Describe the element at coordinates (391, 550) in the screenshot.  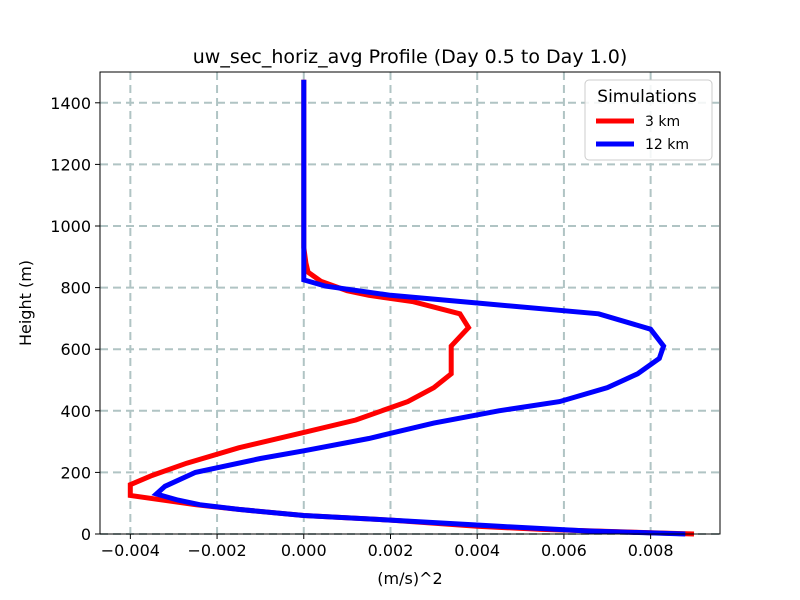
I see `x-tick-label: 0.002` at that location.